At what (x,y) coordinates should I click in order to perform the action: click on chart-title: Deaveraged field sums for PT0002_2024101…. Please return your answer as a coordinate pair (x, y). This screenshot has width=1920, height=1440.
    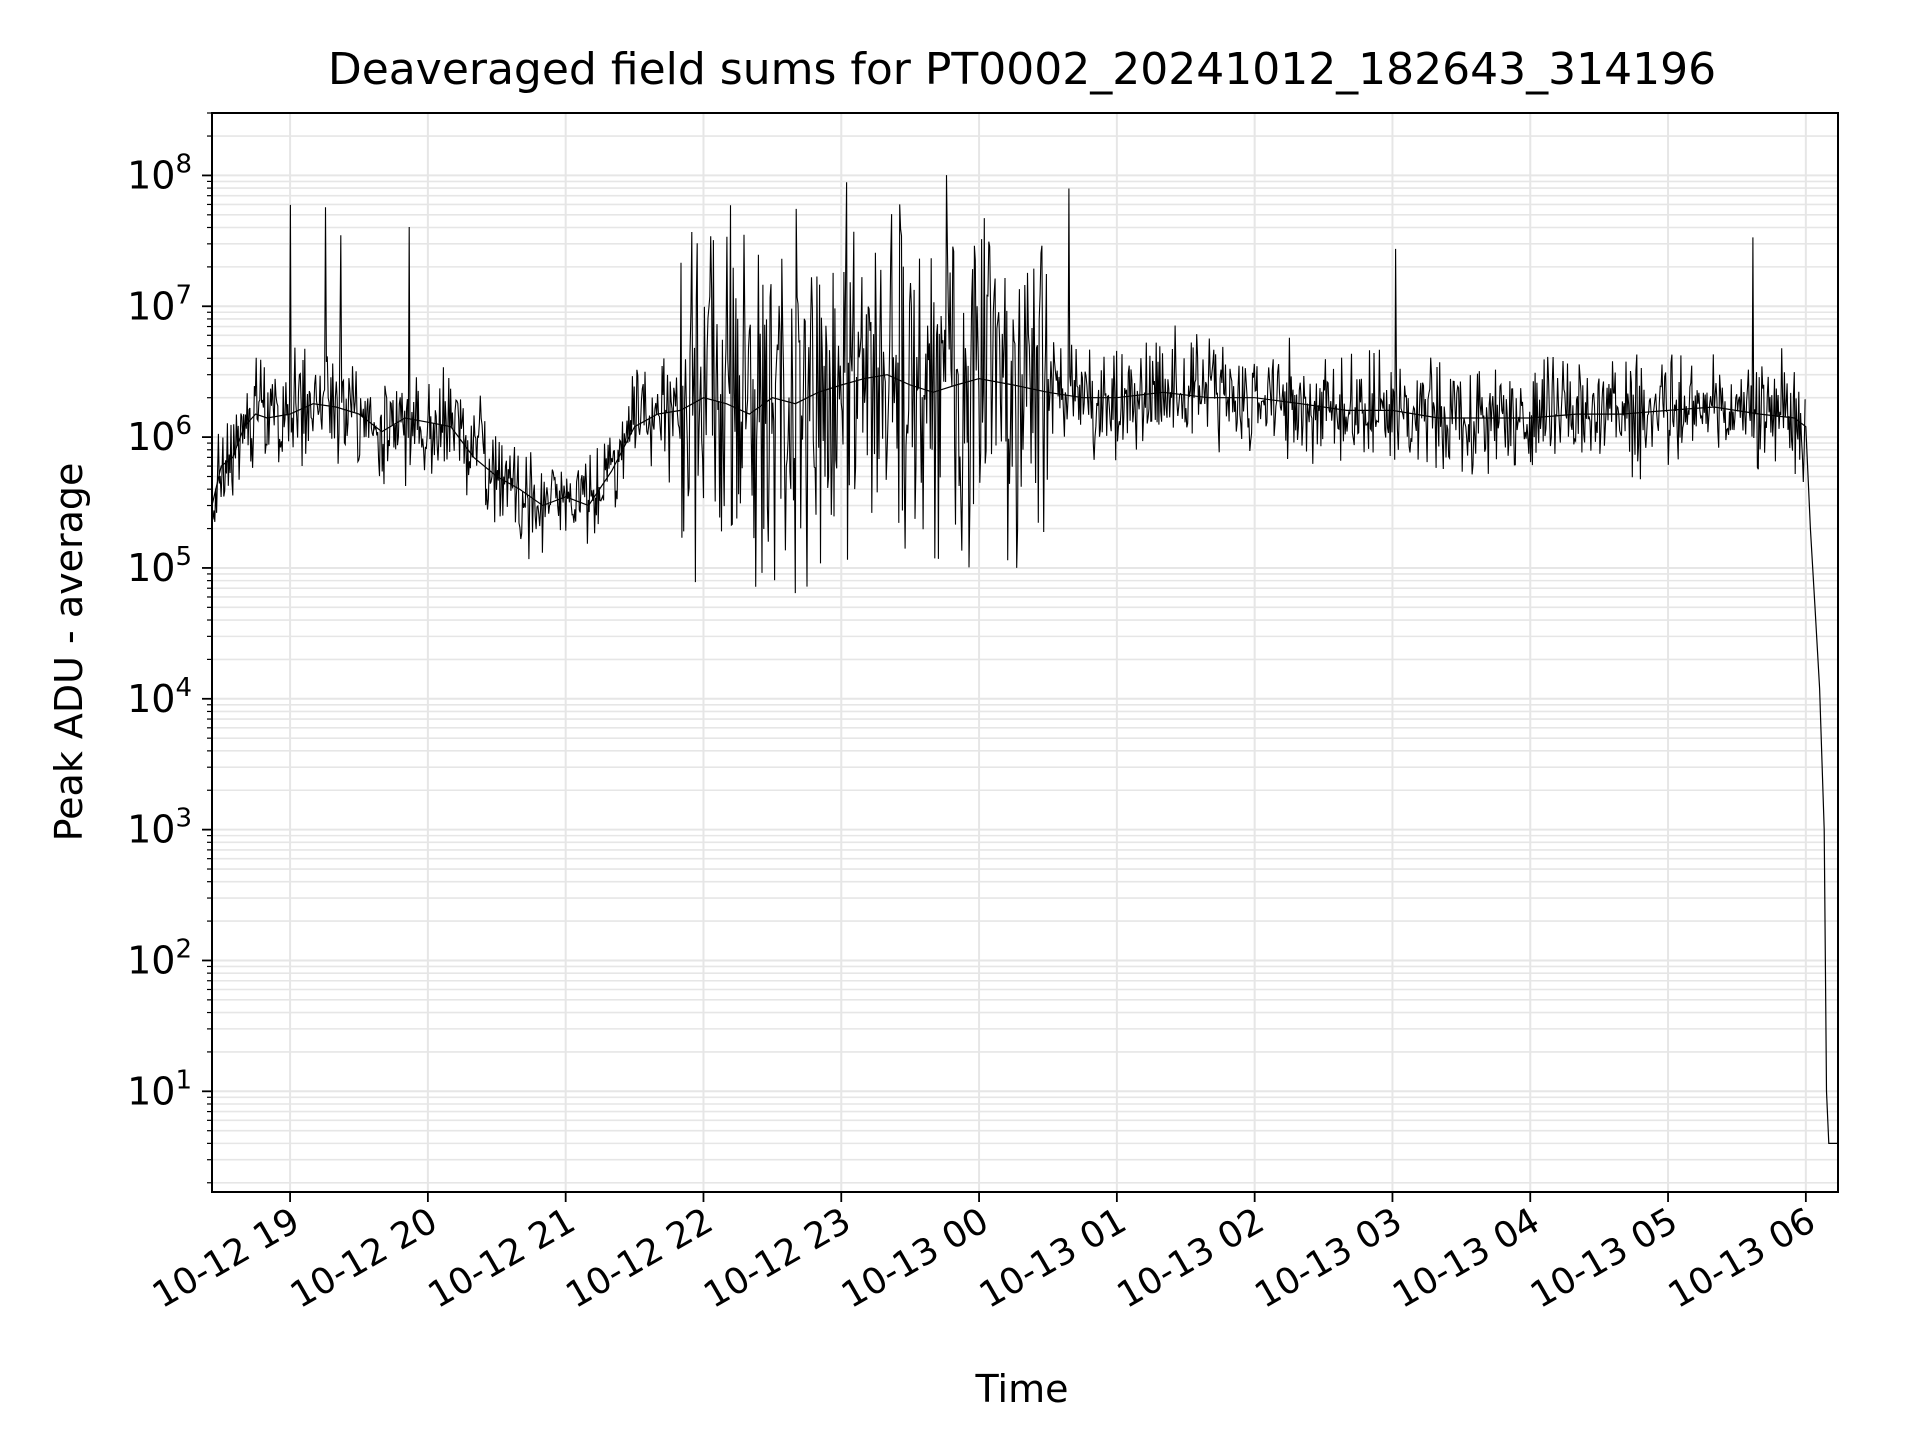
    Looking at the image, I should click on (1022, 69).